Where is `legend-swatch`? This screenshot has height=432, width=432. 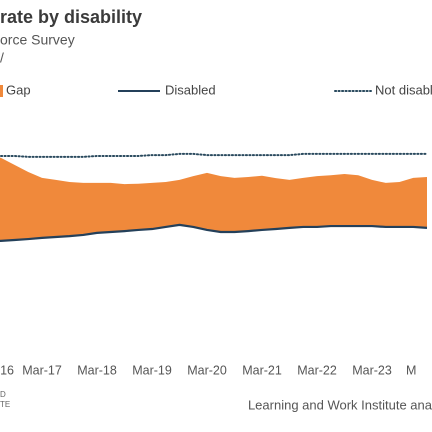 legend-swatch is located at coordinates (1, 91).